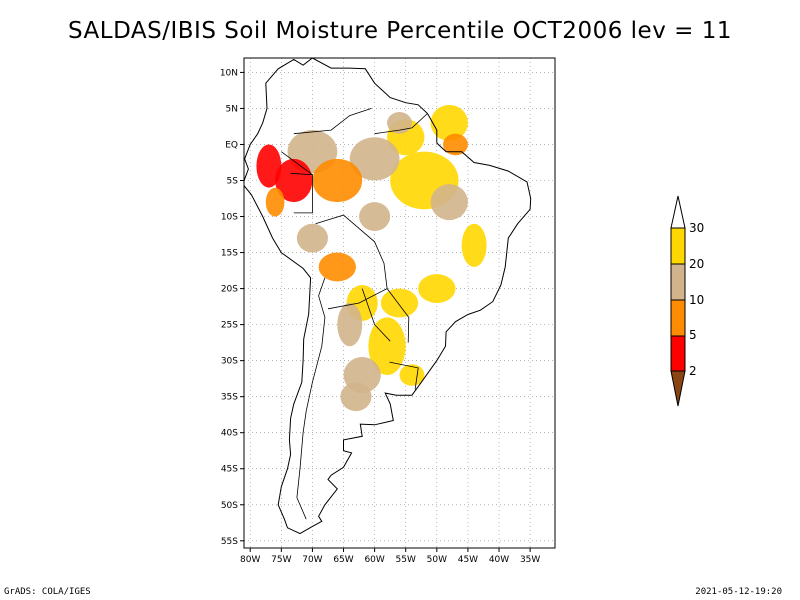 The image size is (800, 600). Describe the element at coordinates (229, 470) in the screenshot. I see `lat-tick-label: 45S` at that location.